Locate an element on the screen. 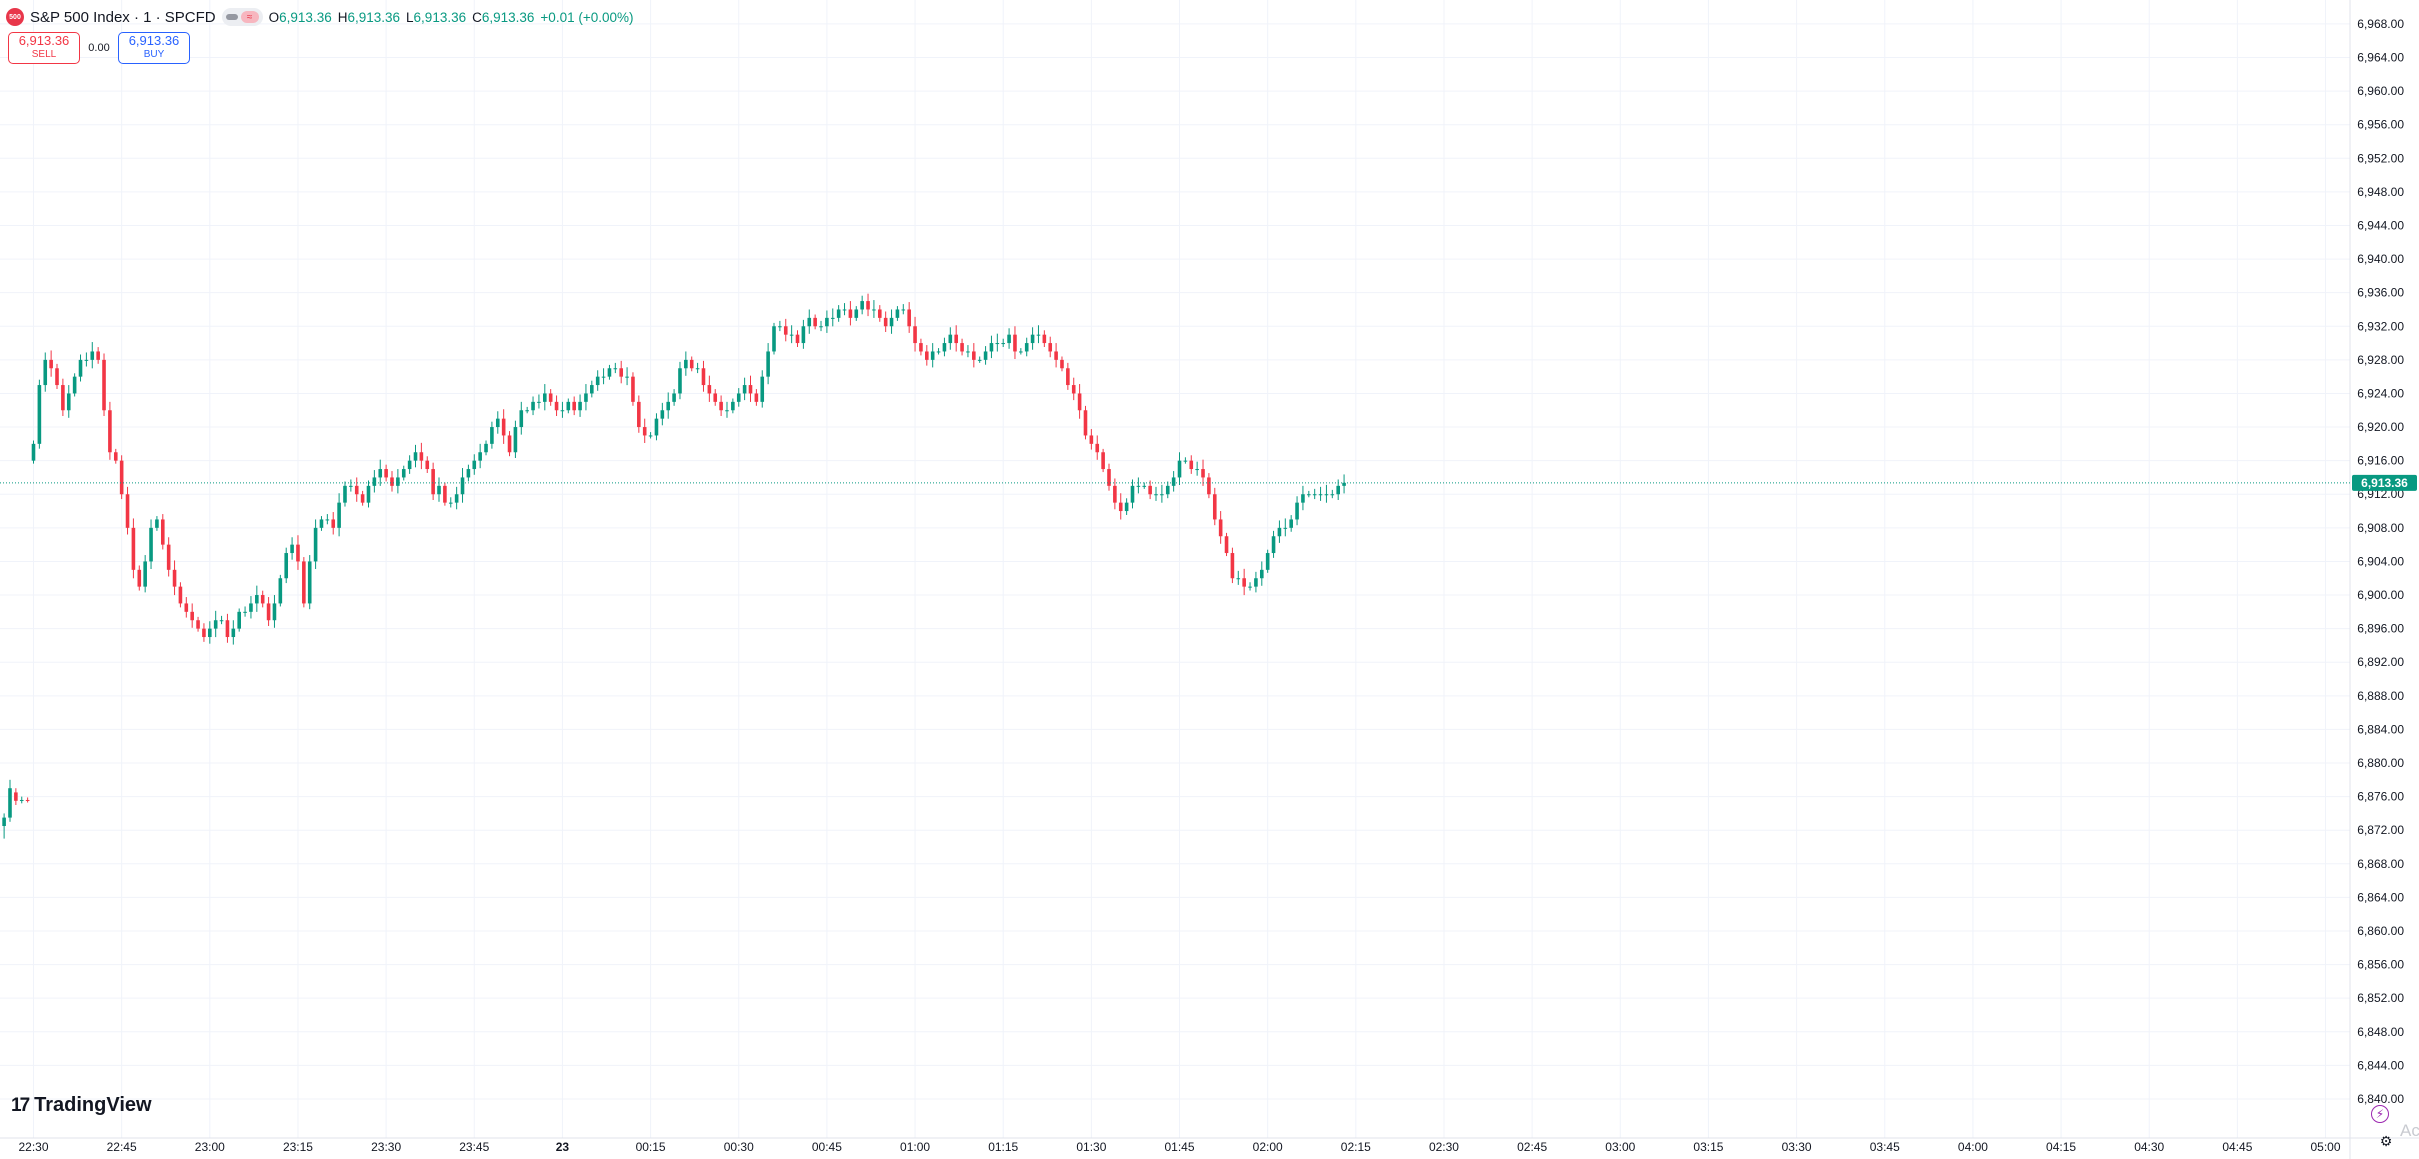 Image resolution: width=2419 pixels, height=1159 pixels. price-tick-label: 6,884.00 is located at coordinates (2380, 729).